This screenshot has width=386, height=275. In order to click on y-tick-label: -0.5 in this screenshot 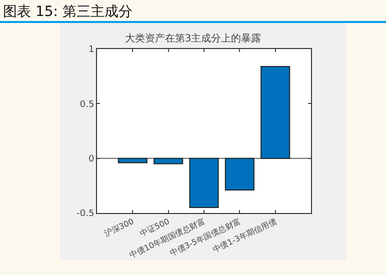, I will do `click(85, 214)`.